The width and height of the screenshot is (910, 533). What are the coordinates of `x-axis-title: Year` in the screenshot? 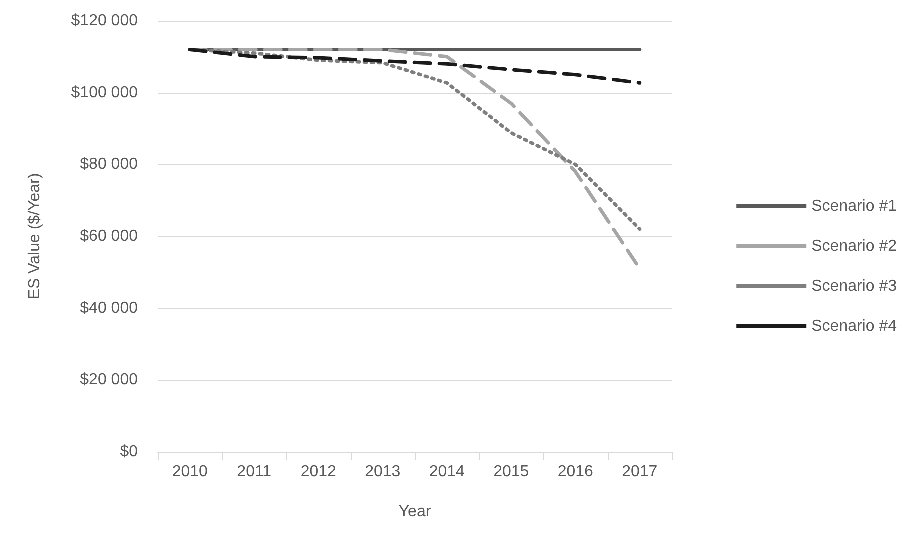 It's located at (415, 512).